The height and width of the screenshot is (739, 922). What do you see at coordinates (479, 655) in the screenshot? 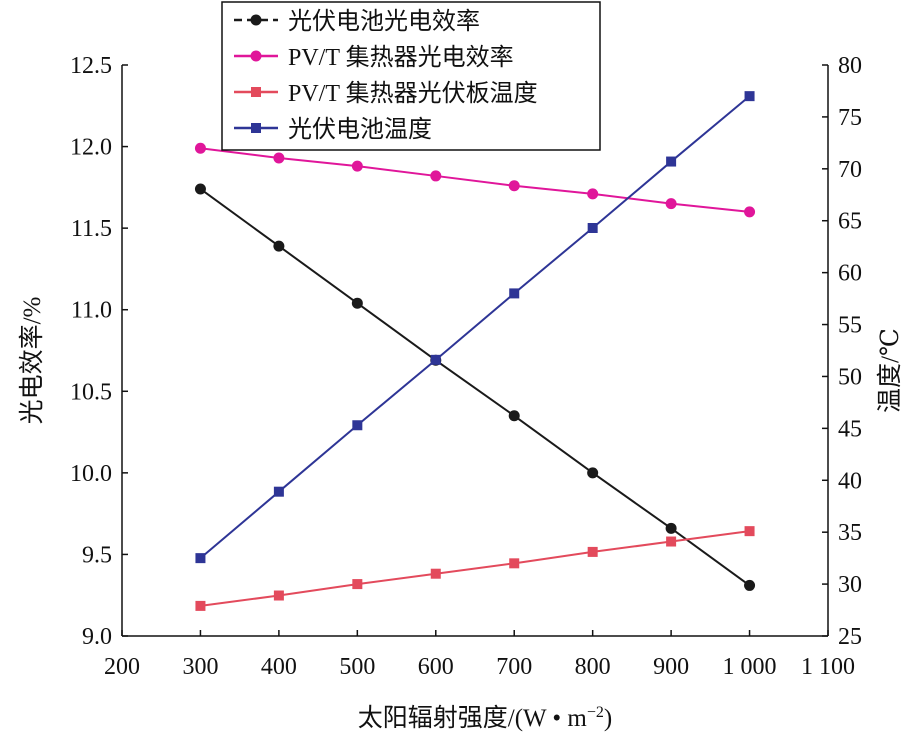
I see `x-axis: 200 300 400 500 600 700 800 900 1 000 1 100` at bounding box center [479, 655].